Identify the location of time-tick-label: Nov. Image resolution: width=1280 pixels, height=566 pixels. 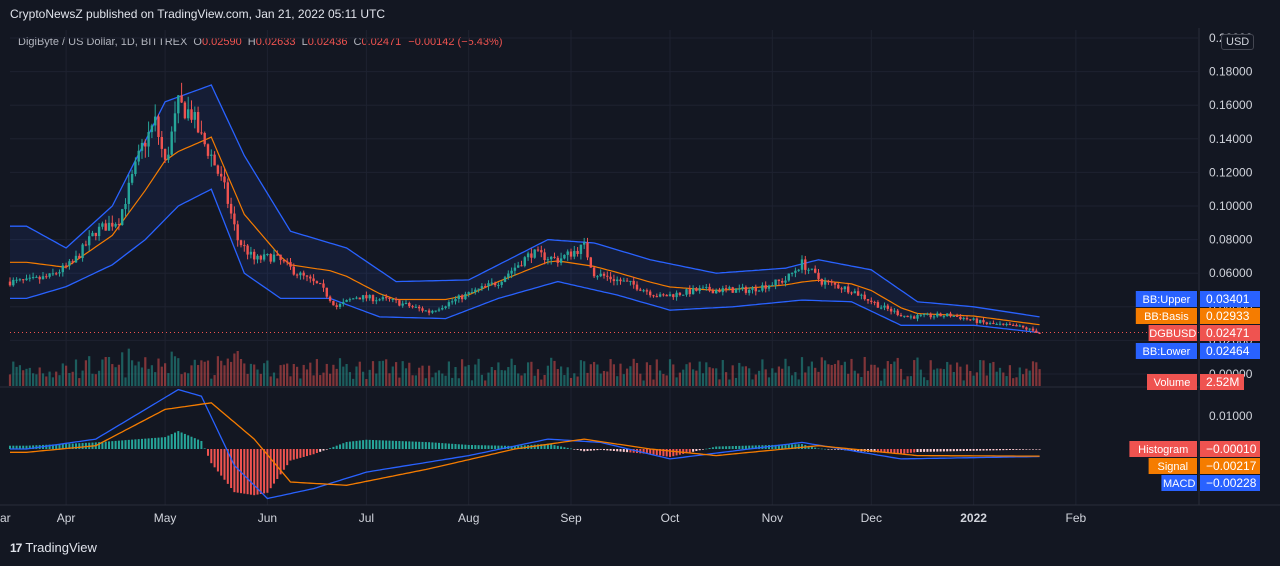
(772, 518).